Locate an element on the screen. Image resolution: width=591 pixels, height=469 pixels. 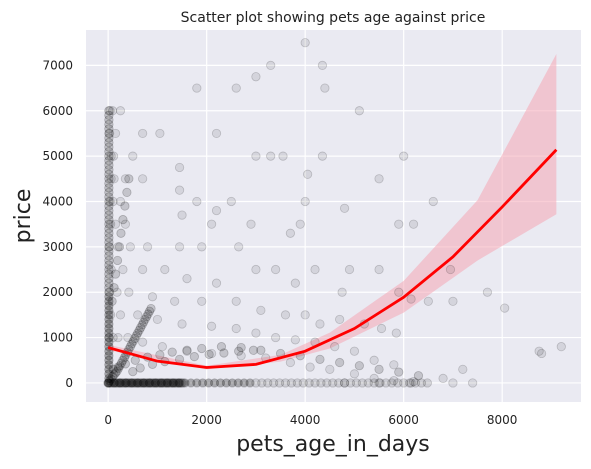
y-axis-label: price is located at coordinates (23, 216).